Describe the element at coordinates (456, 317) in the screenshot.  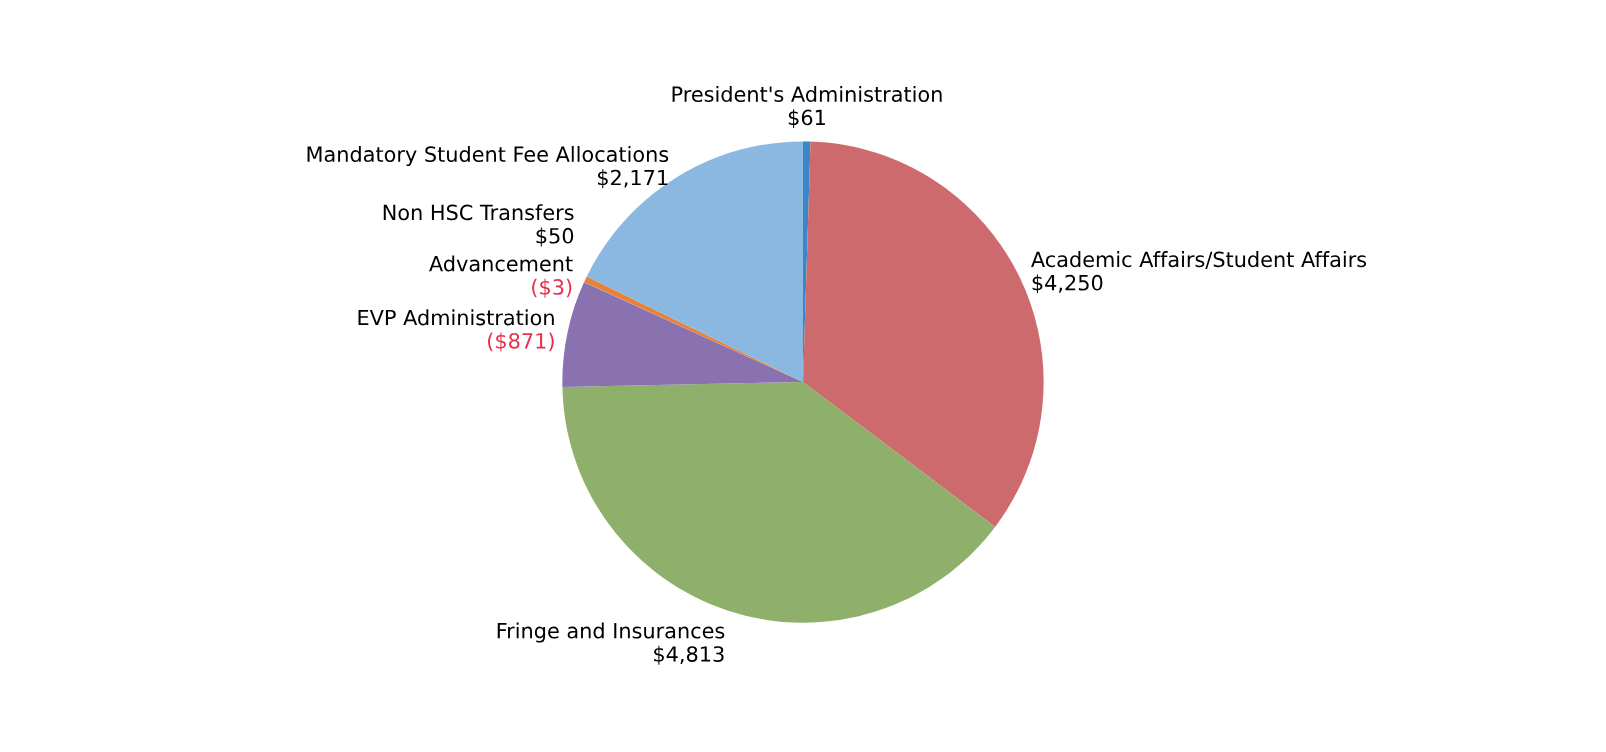
I see `slice-label: EVP Administration` at that location.